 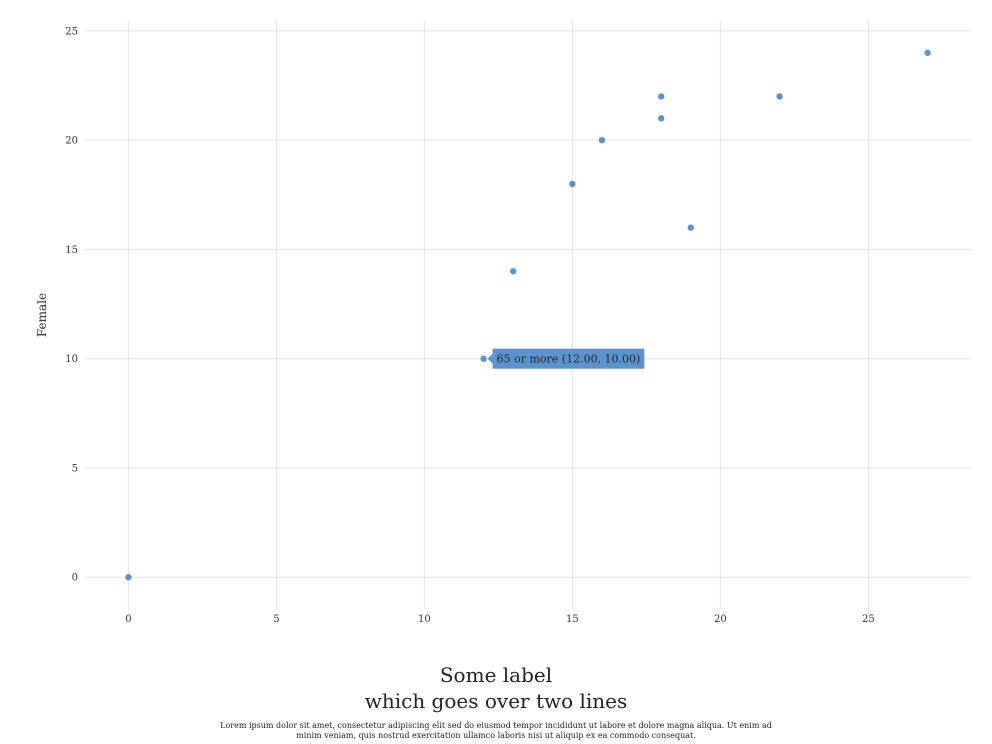 I want to click on y-axis-title: Female, so click(x=42, y=315).